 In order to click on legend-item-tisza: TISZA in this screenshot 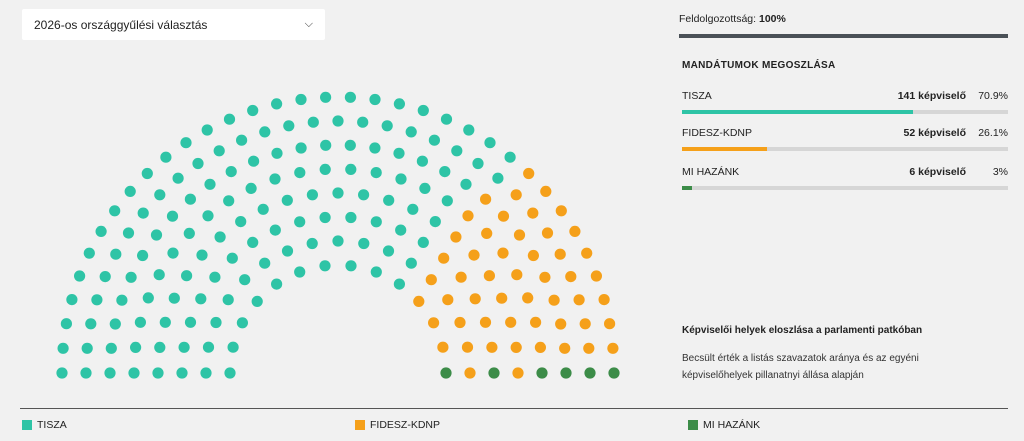, I will do `click(44, 425)`.